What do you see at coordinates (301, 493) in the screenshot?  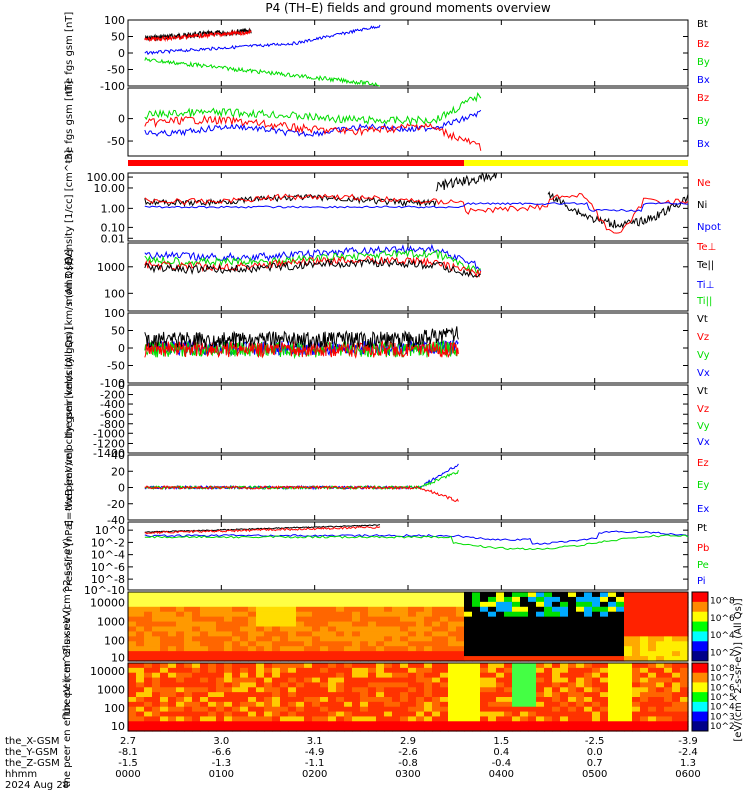 I see `series-Ez` at bounding box center [301, 493].